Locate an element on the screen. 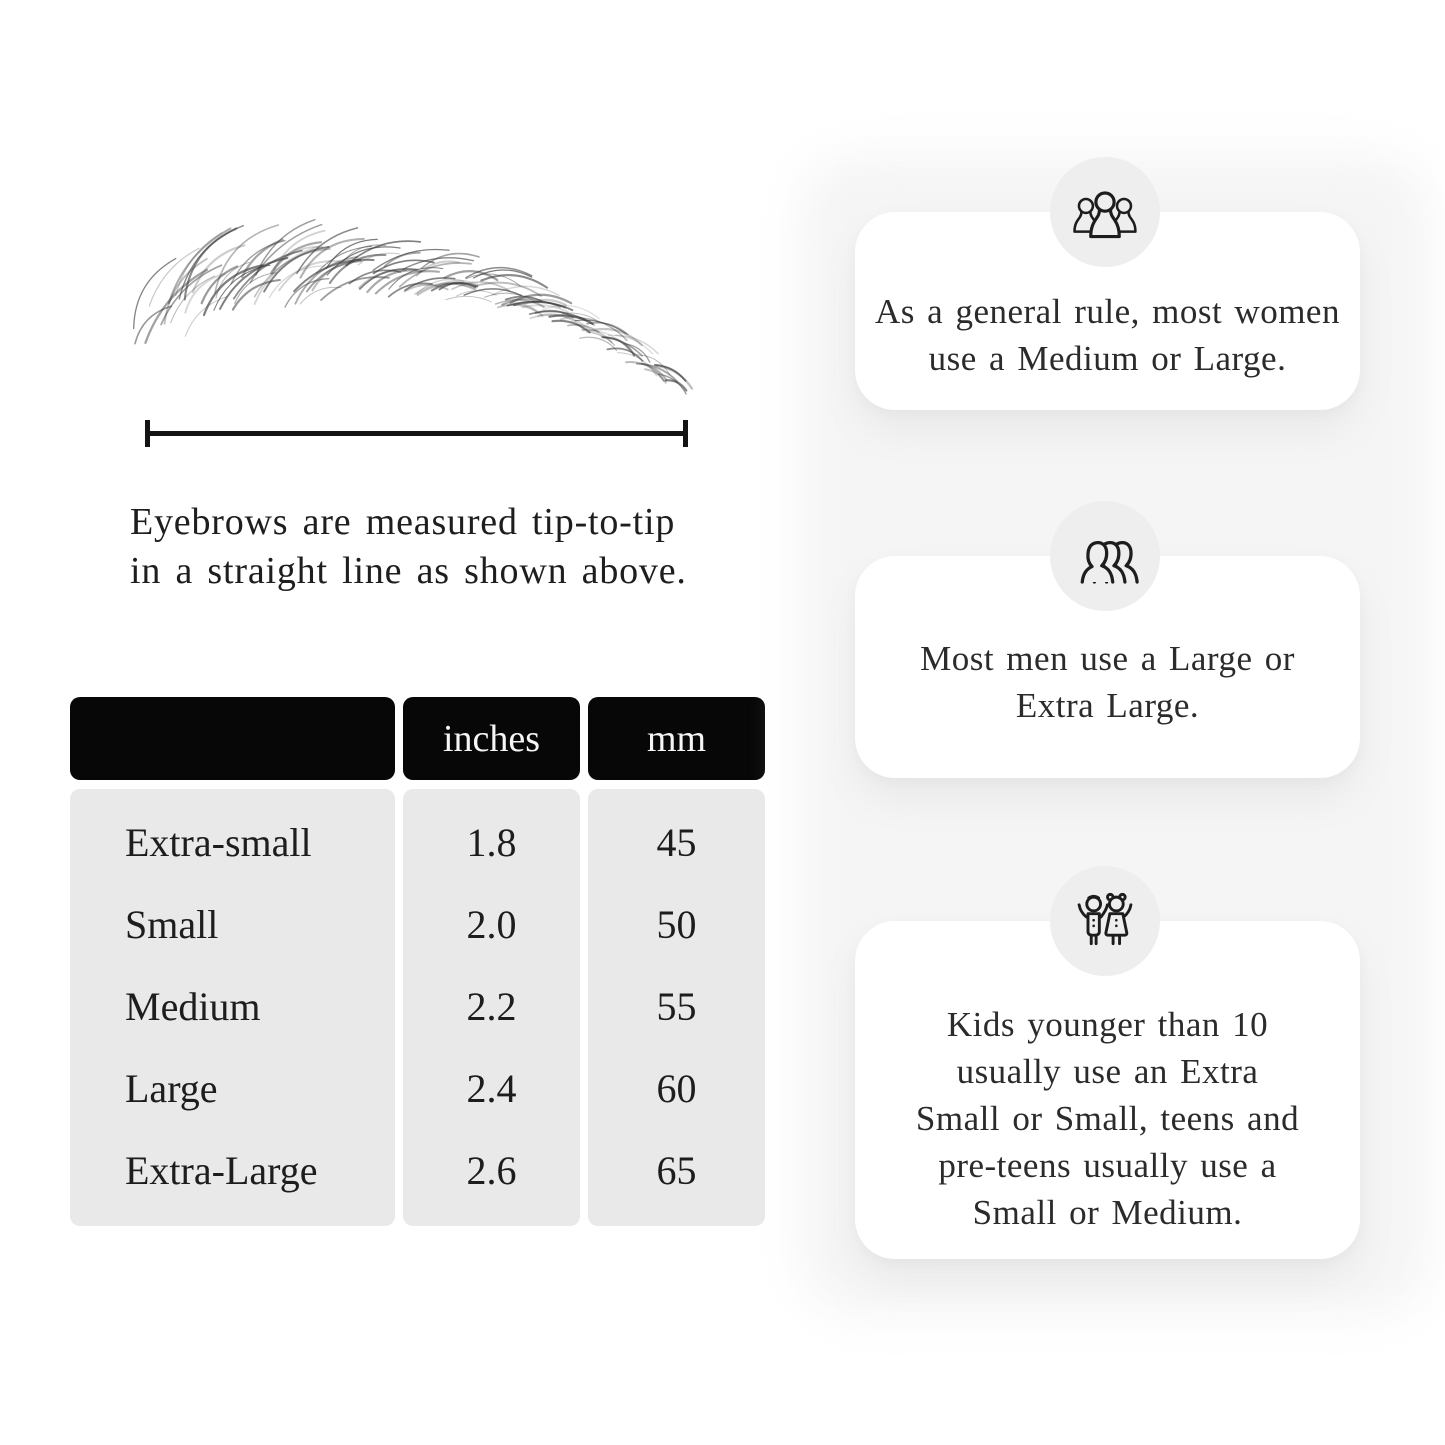  eyebrow-illustration is located at coordinates (413, 306).